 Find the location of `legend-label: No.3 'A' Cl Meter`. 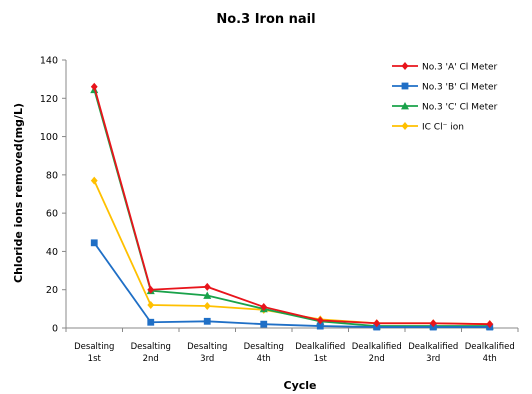

legend-label: No.3 'A' Cl Meter is located at coordinates (460, 68).